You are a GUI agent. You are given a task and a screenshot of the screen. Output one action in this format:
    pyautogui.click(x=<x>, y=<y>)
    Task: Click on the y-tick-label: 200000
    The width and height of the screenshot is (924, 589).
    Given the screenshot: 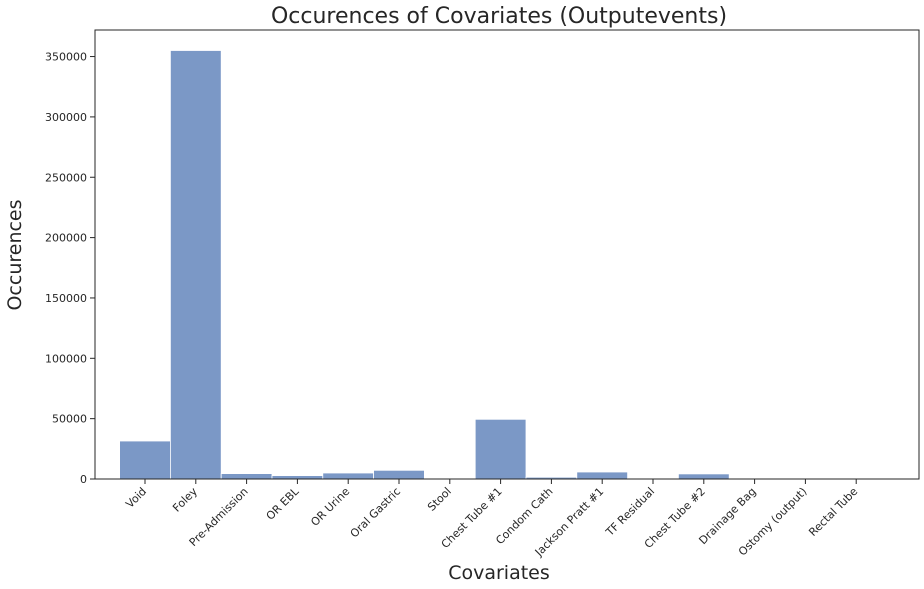 What is the action you would take?
    pyautogui.click(x=66, y=238)
    